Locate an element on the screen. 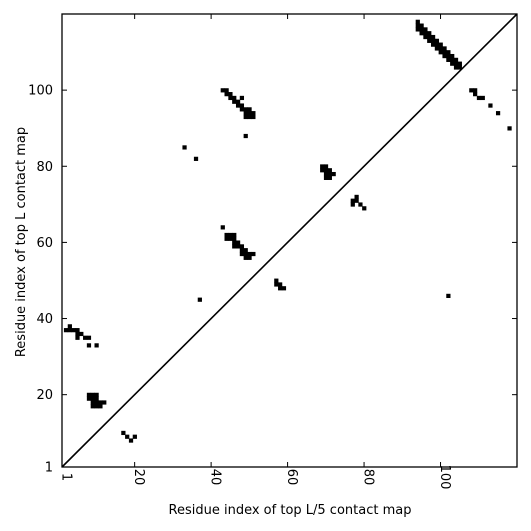  y-tick-label: 20 is located at coordinates (44, 395).